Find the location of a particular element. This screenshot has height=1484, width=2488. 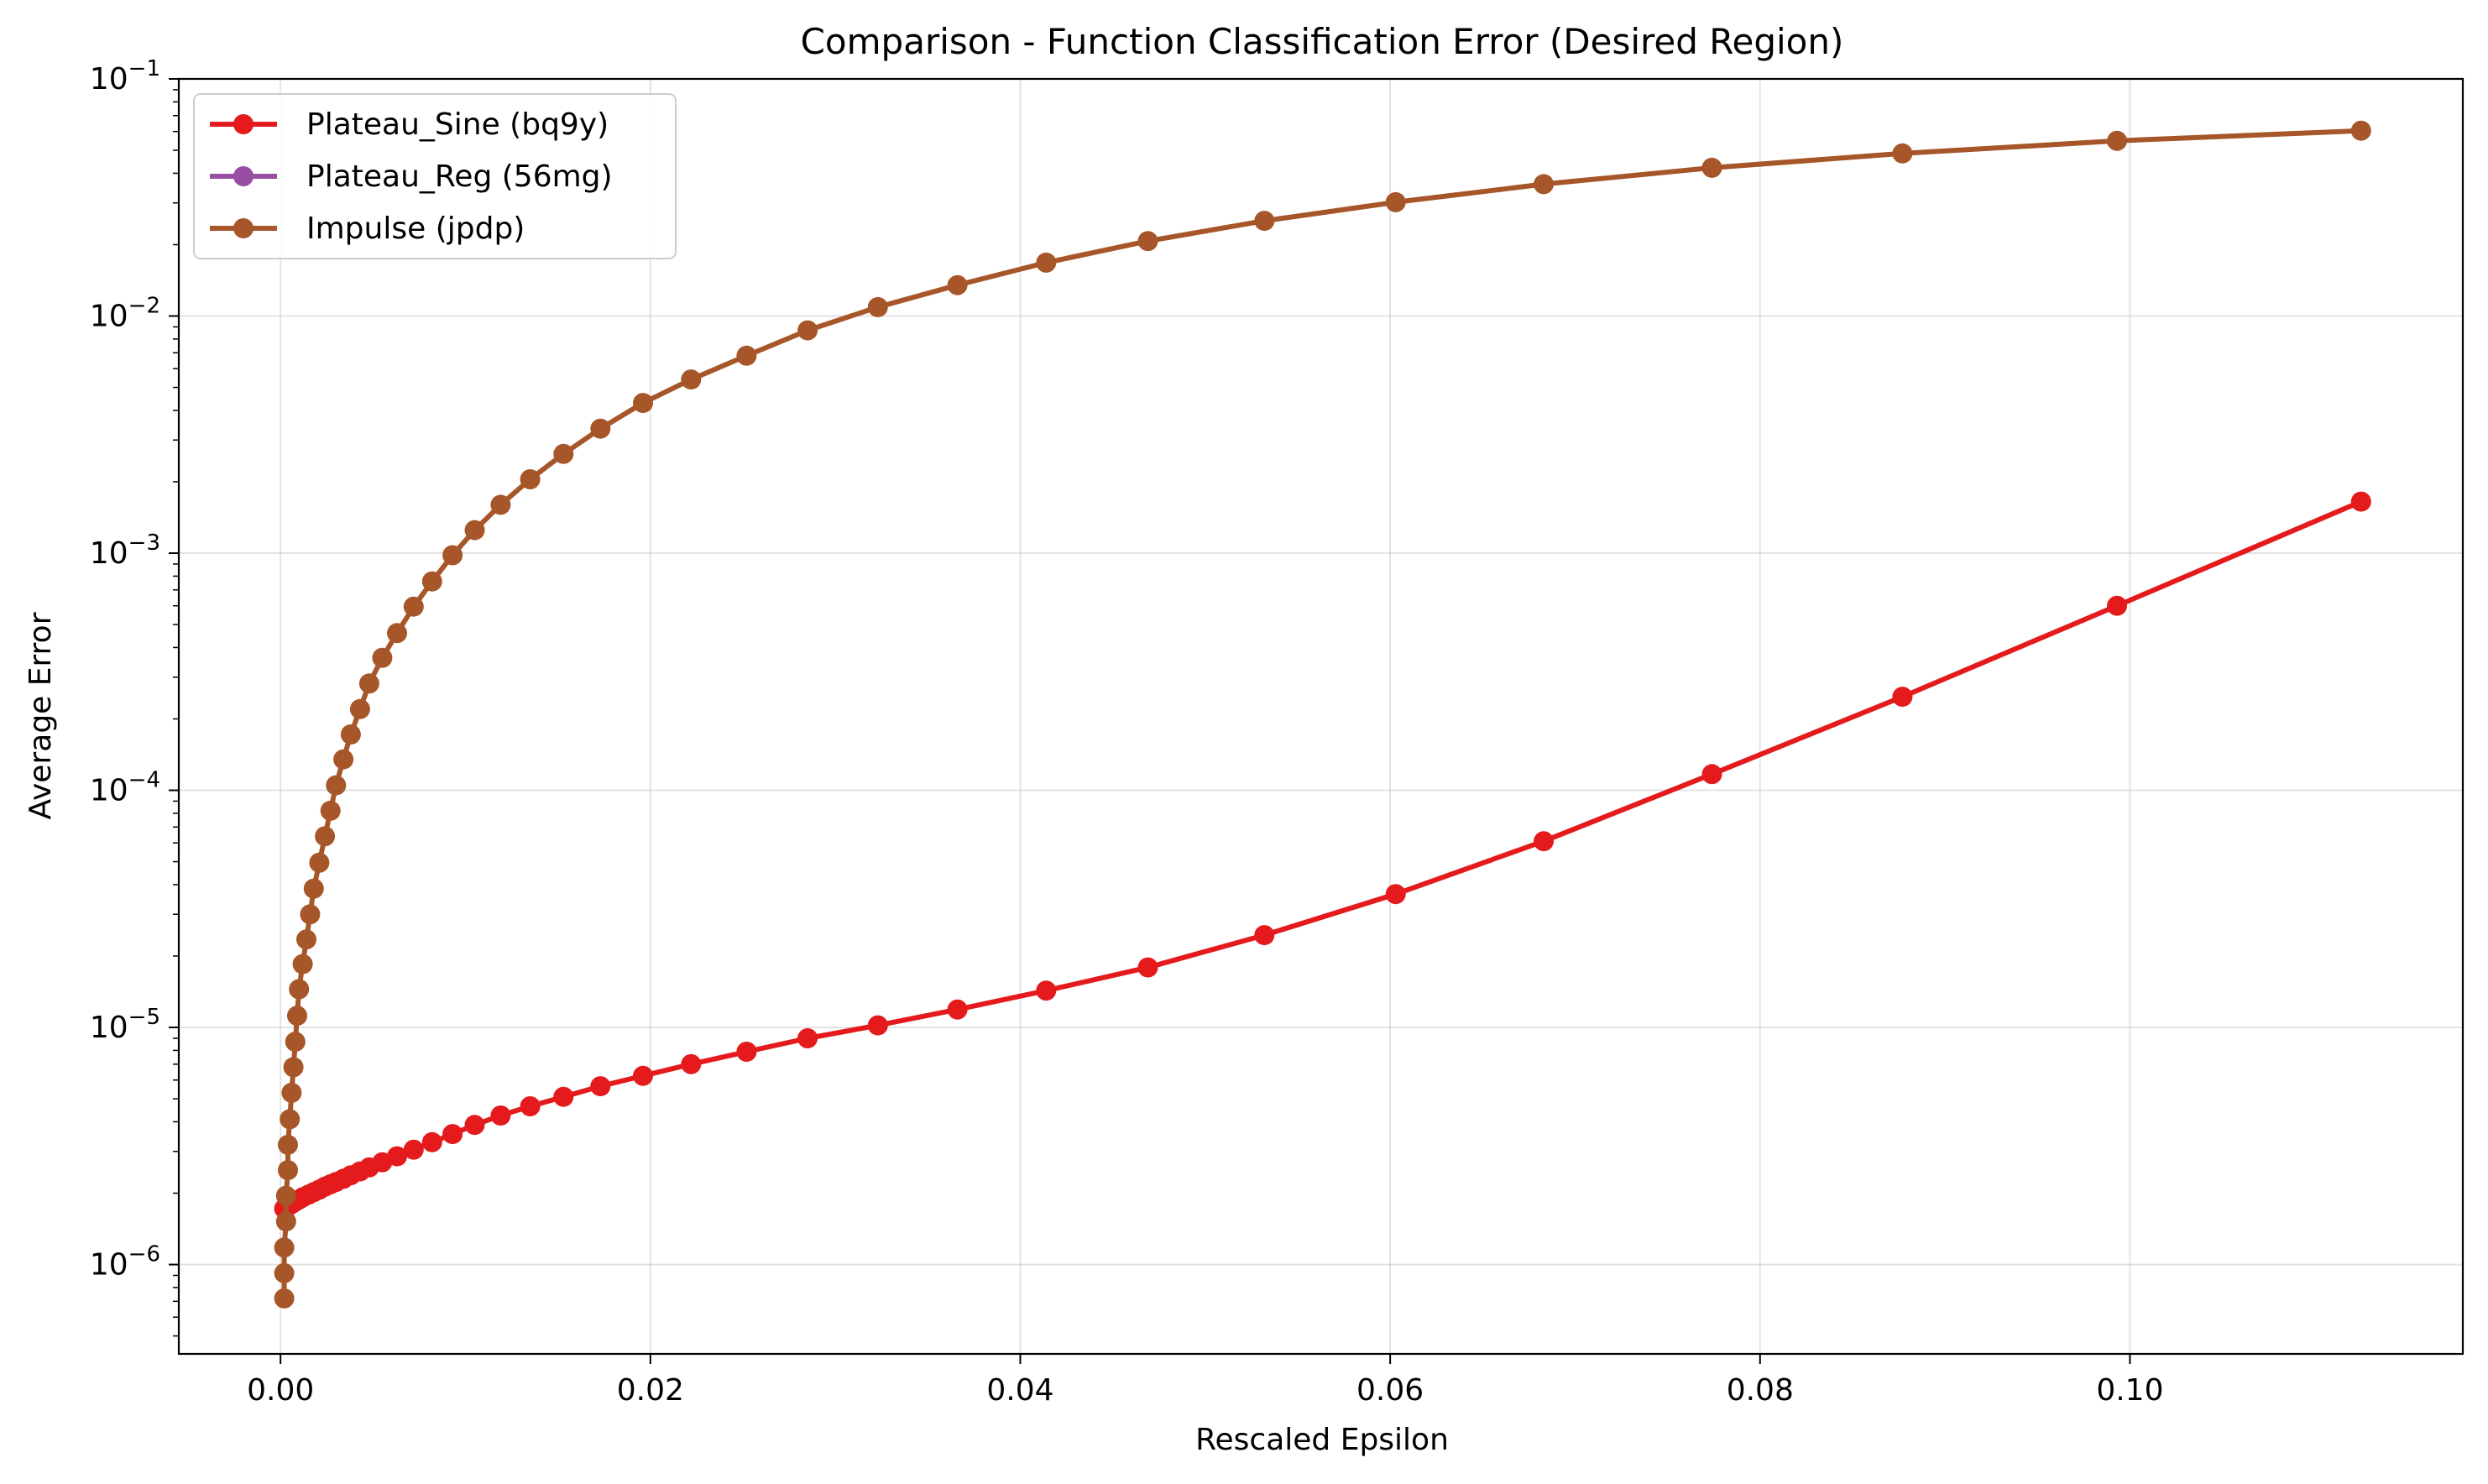

x-tick-label: 0.08 is located at coordinates (1760, 1390).